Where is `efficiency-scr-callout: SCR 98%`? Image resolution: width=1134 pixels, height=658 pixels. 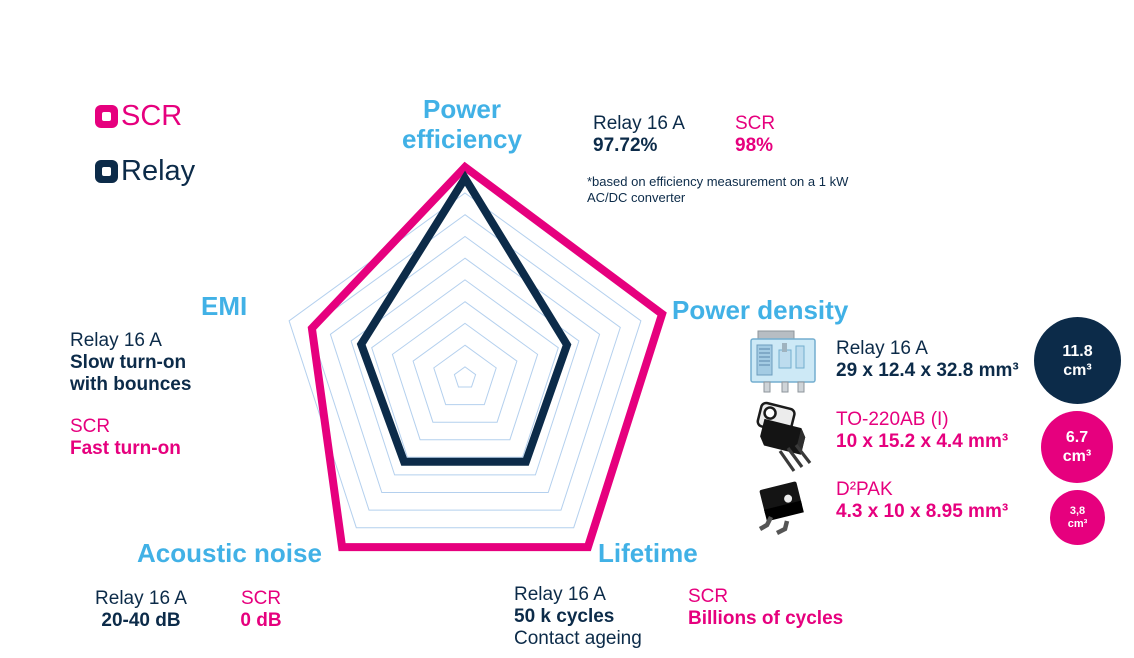 efficiency-scr-callout: SCR 98% is located at coordinates (755, 135).